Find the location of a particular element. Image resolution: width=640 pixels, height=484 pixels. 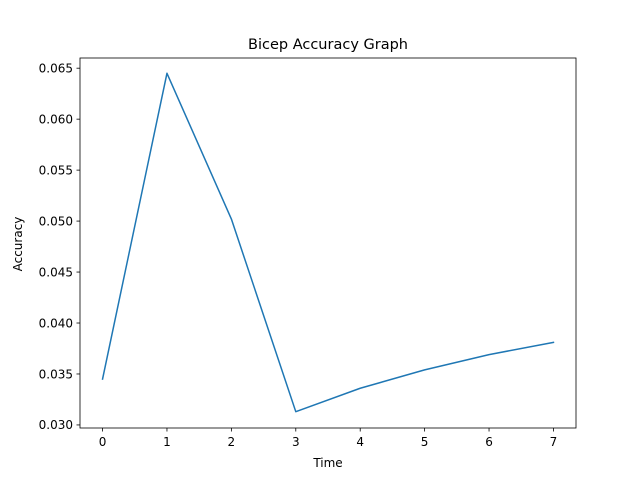

y-tick-label-7: 0.065 is located at coordinates (56, 68).